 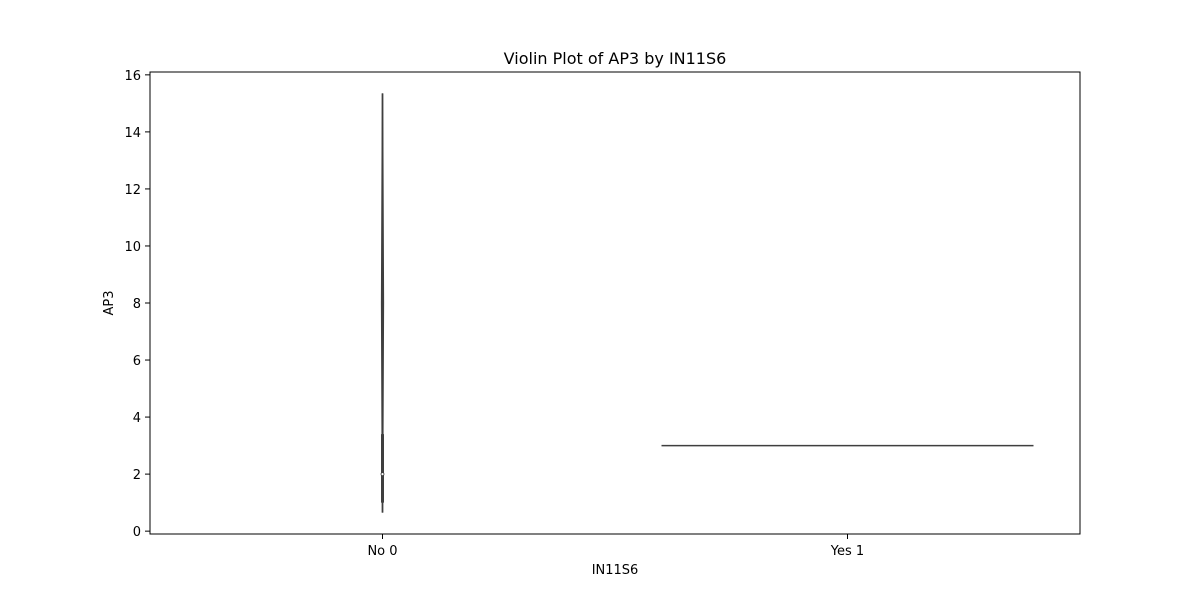 What do you see at coordinates (847, 551) in the screenshot?
I see `x-tick-label: Yes 1` at bounding box center [847, 551].